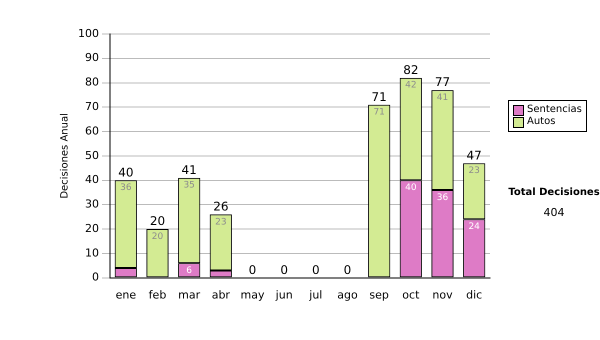 The height and width of the screenshot is (340, 600). Describe the element at coordinates (158, 237) in the screenshot. I see `data-label: 20` at that location.